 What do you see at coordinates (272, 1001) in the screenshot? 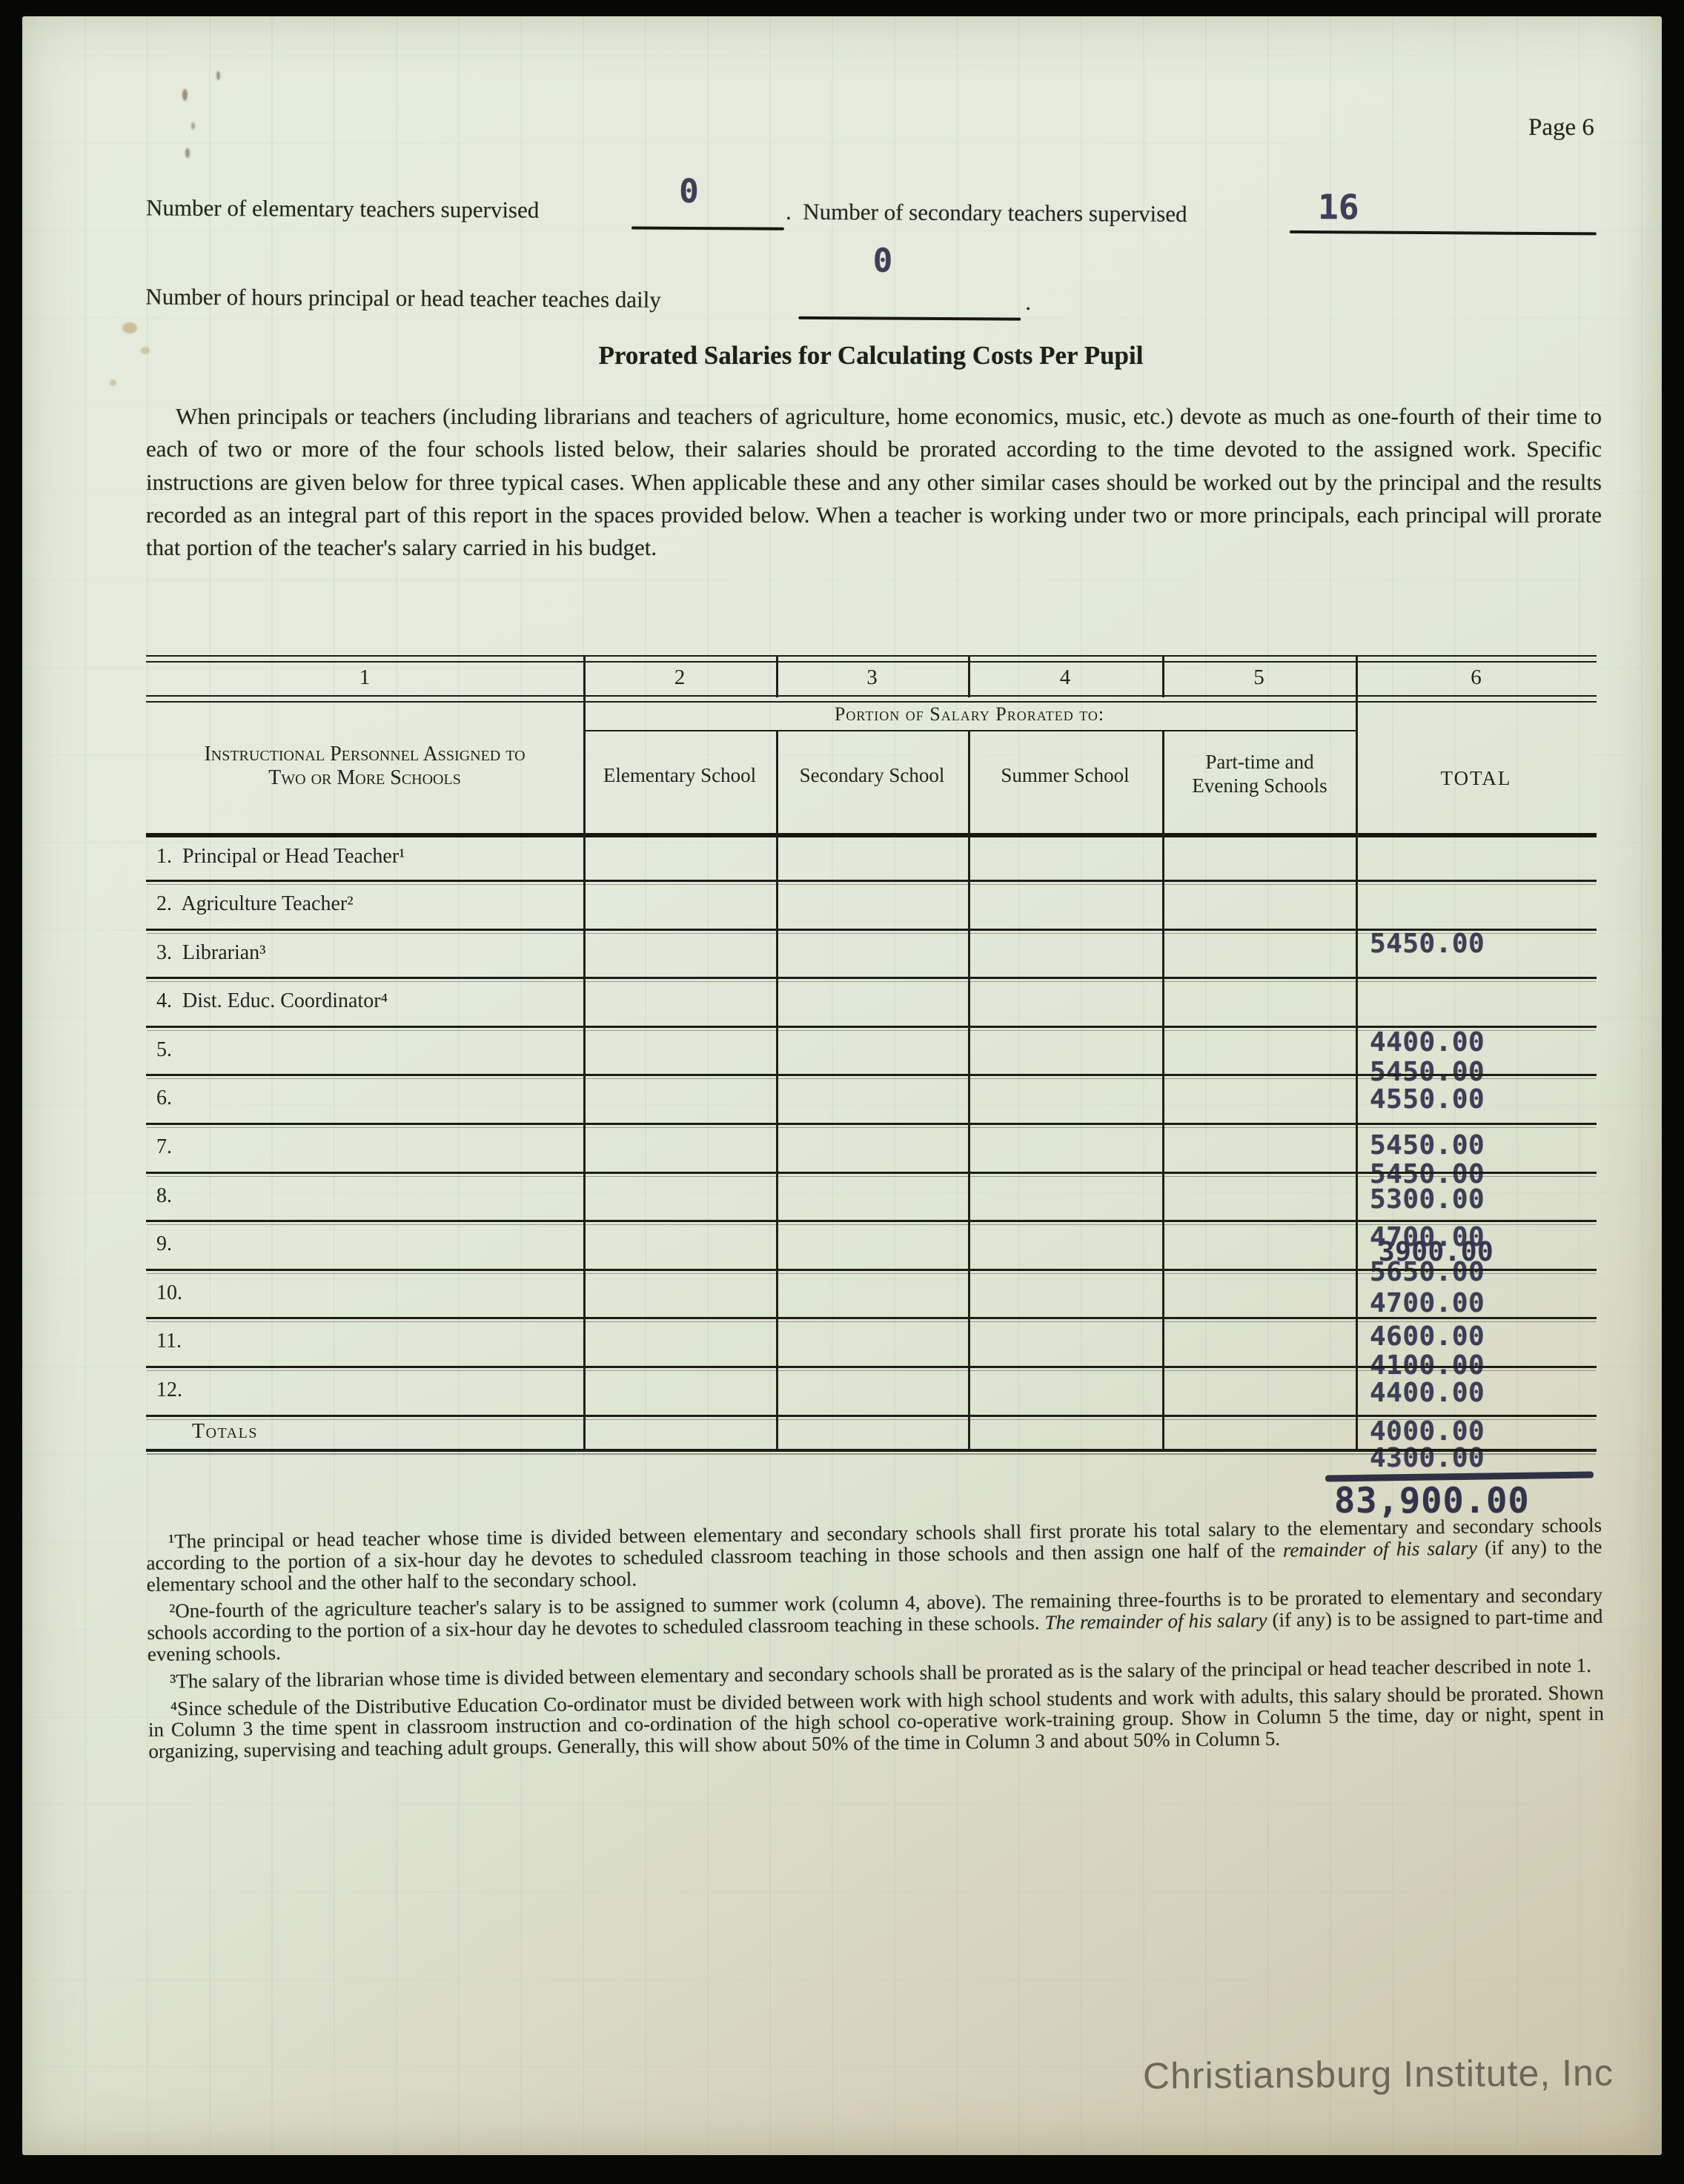
I see `table-row-label: 4. Dist. Educ. Coordinator⁴` at bounding box center [272, 1001].